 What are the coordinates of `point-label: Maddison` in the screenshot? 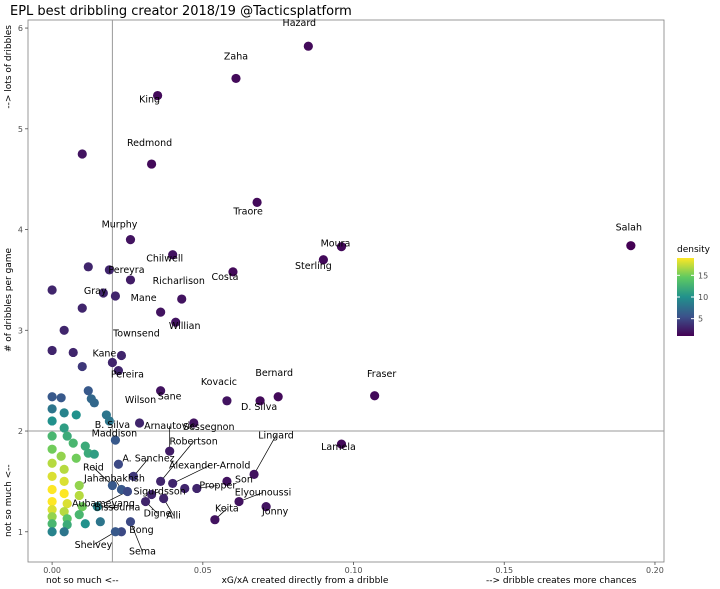 It's located at (115, 433).